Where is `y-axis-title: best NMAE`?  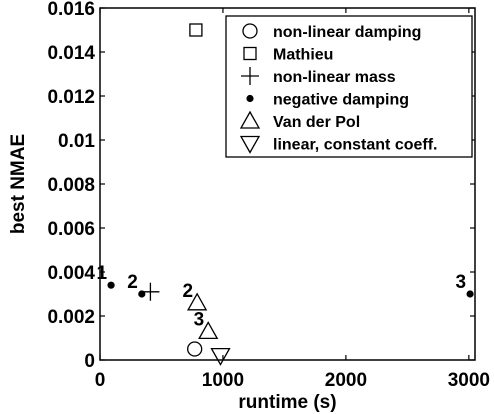 y-axis-title: best NMAE is located at coordinates (18, 184).